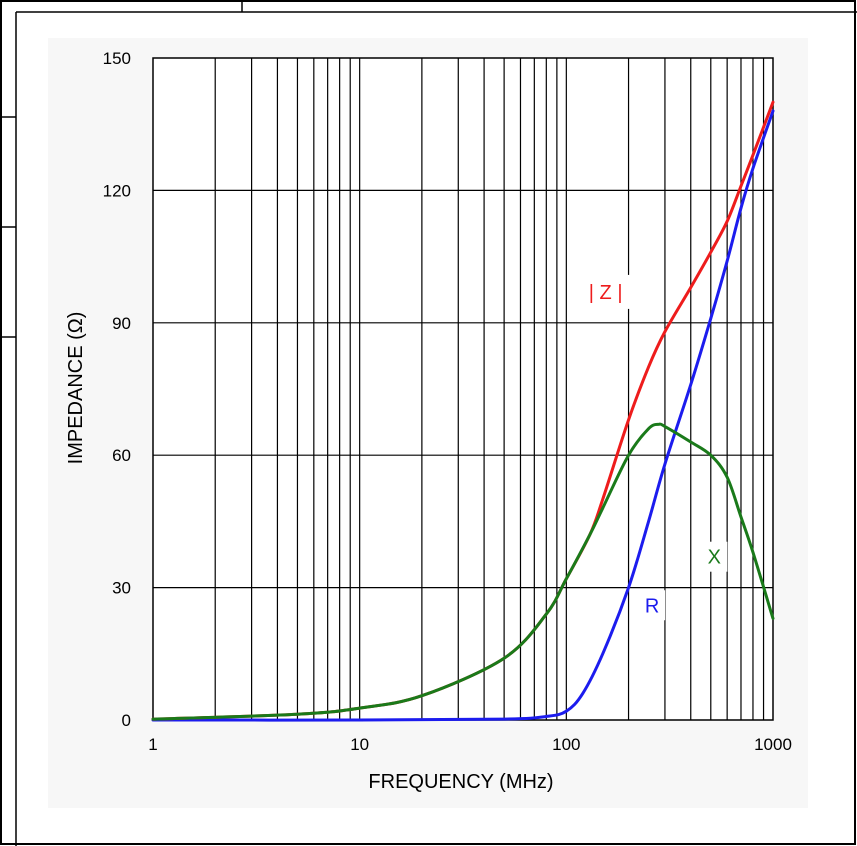 The height and width of the screenshot is (846, 857). Describe the element at coordinates (359, 744) in the screenshot. I see `x-tick-label: 10` at that location.